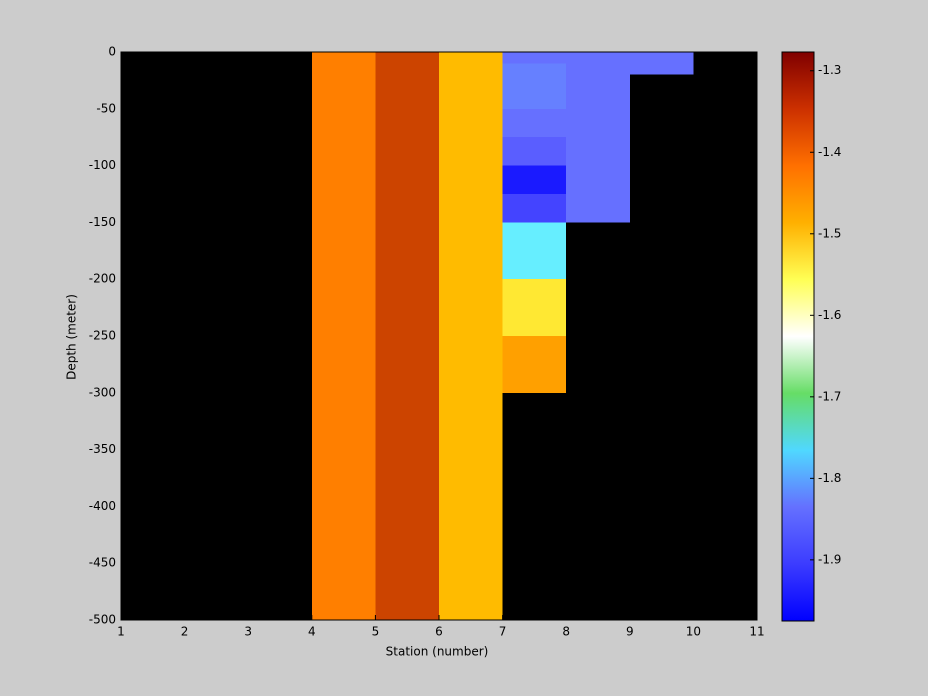 Image resolution: width=928 pixels, height=696 pixels. Describe the element at coordinates (102, 563) in the screenshot. I see `y-tick-label: -450` at that location.